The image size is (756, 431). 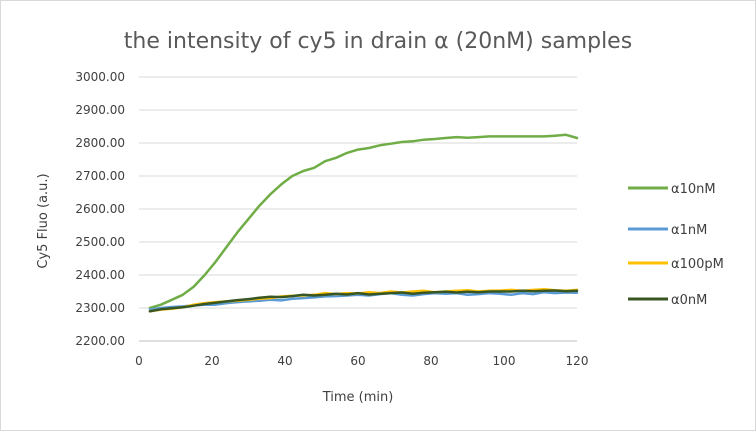 I want to click on x-tick-label: 120, so click(x=577, y=361).